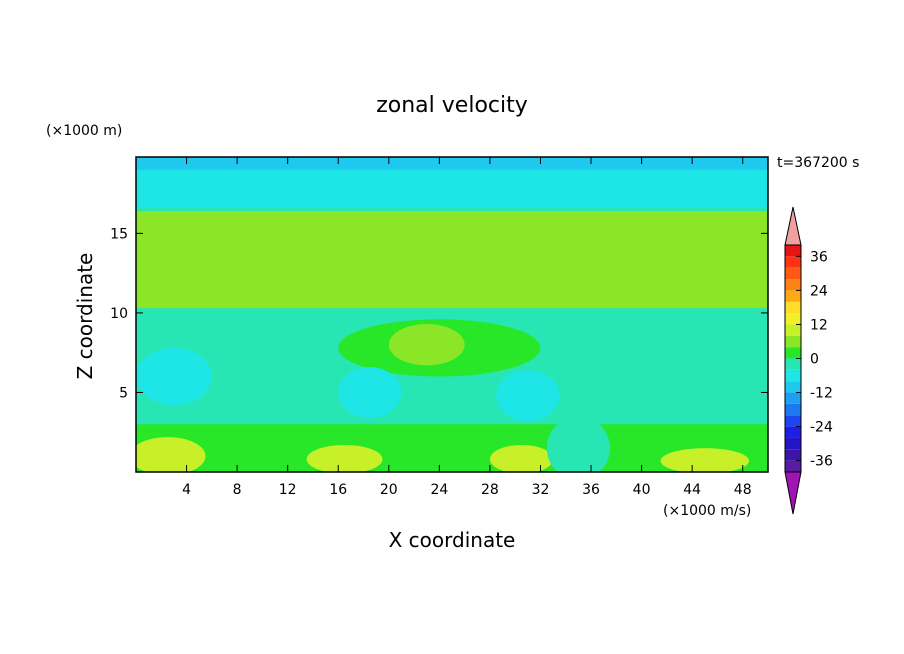 The image size is (904, 654). Describe the element at coordinates (426, 345) in the screenshot. I see `field-region-mid-lightgreen-patch` at that location.